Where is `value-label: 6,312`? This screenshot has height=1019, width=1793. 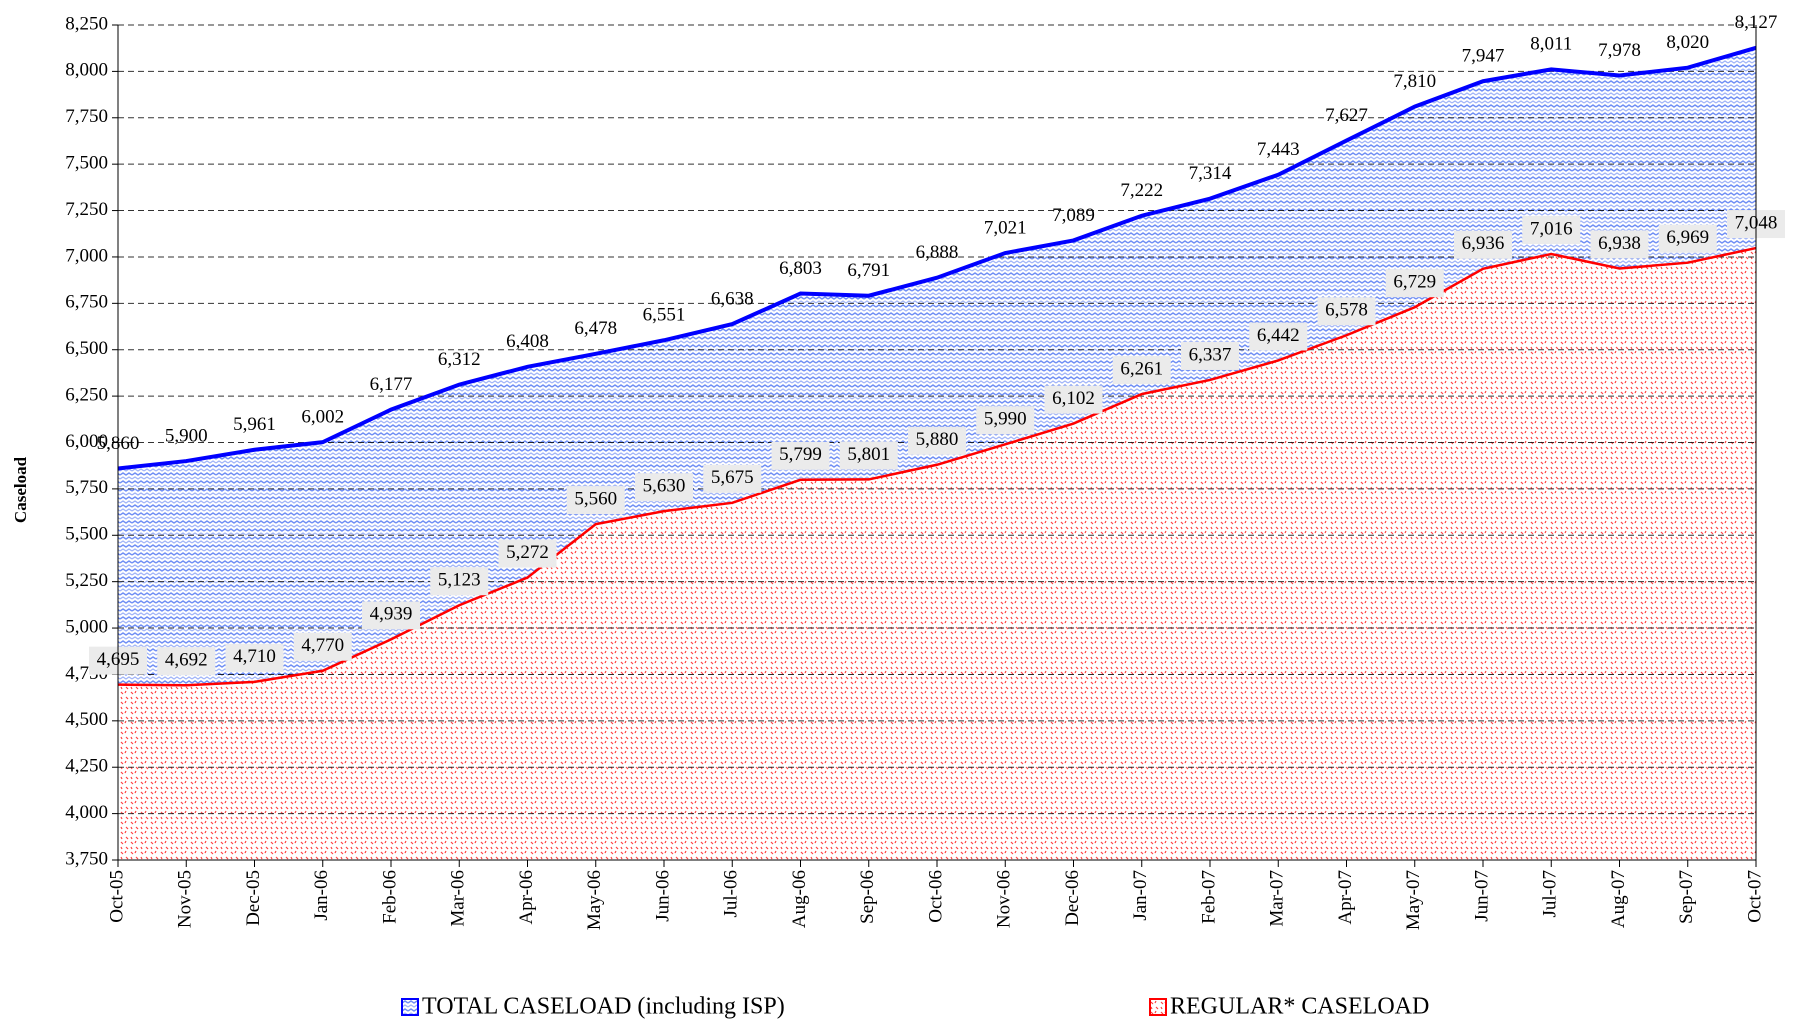
value-label: 6,312 is located at coordinates (459, 359).